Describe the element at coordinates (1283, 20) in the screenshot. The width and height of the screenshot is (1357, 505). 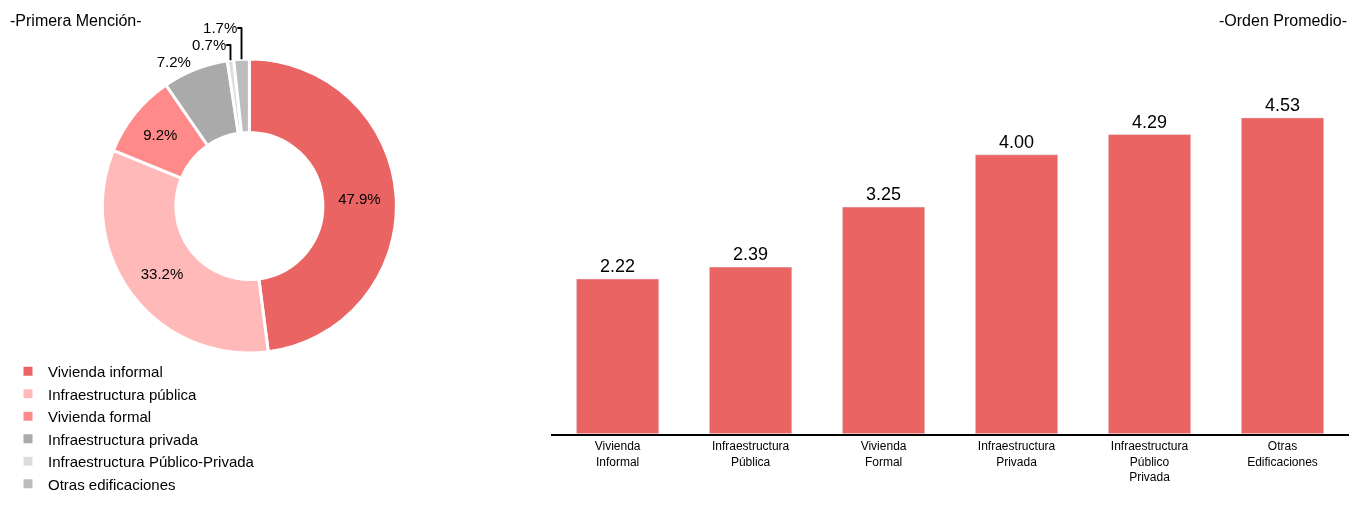
I see `chart-title: -Orden Promedio-` at that location.